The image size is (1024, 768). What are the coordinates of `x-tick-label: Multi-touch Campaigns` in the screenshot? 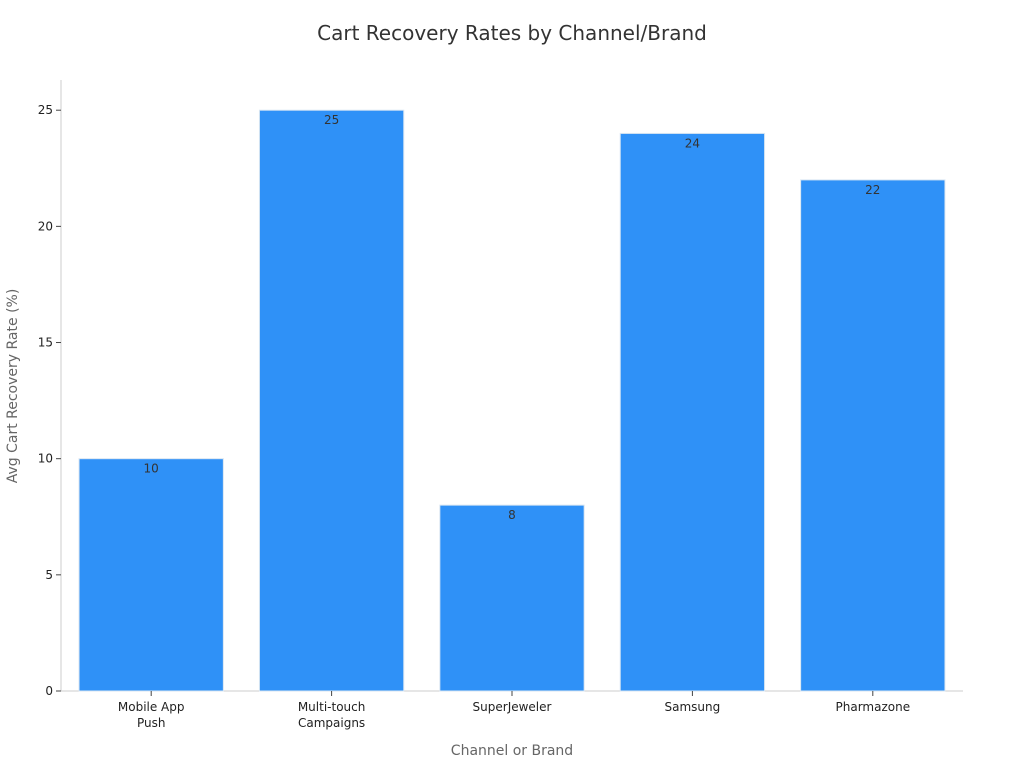 It's located at (332, 715).